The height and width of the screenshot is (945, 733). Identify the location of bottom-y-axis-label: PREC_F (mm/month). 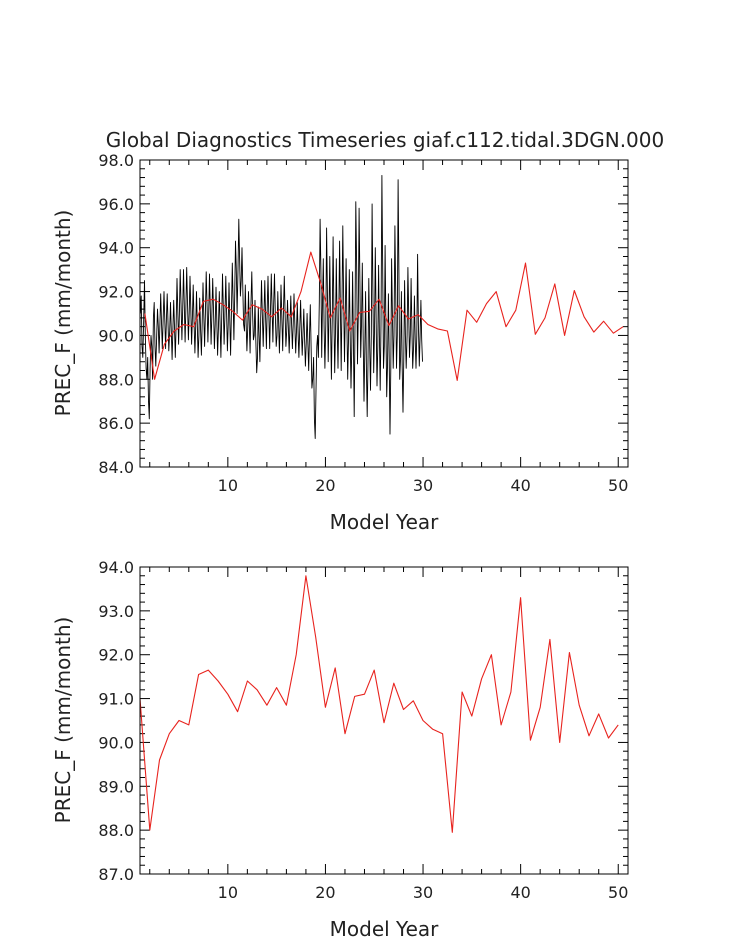
(63, 720).